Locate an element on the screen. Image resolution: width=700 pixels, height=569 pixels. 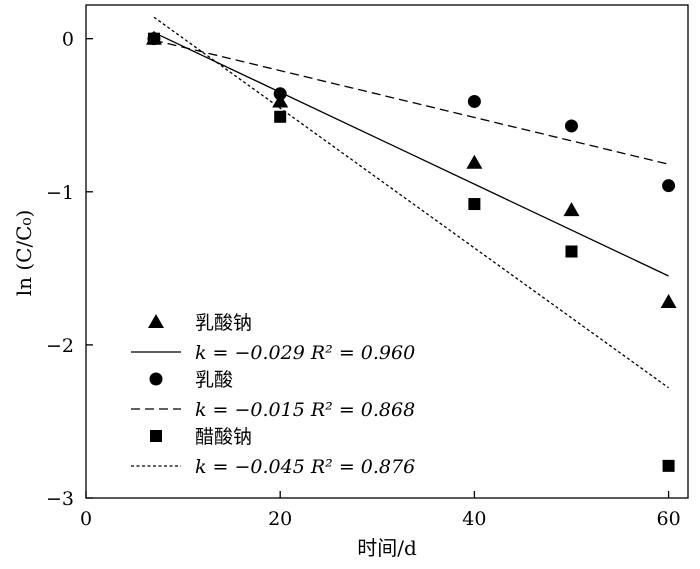
x-axis-label: 时间/d is located at coordinates (387, 548).